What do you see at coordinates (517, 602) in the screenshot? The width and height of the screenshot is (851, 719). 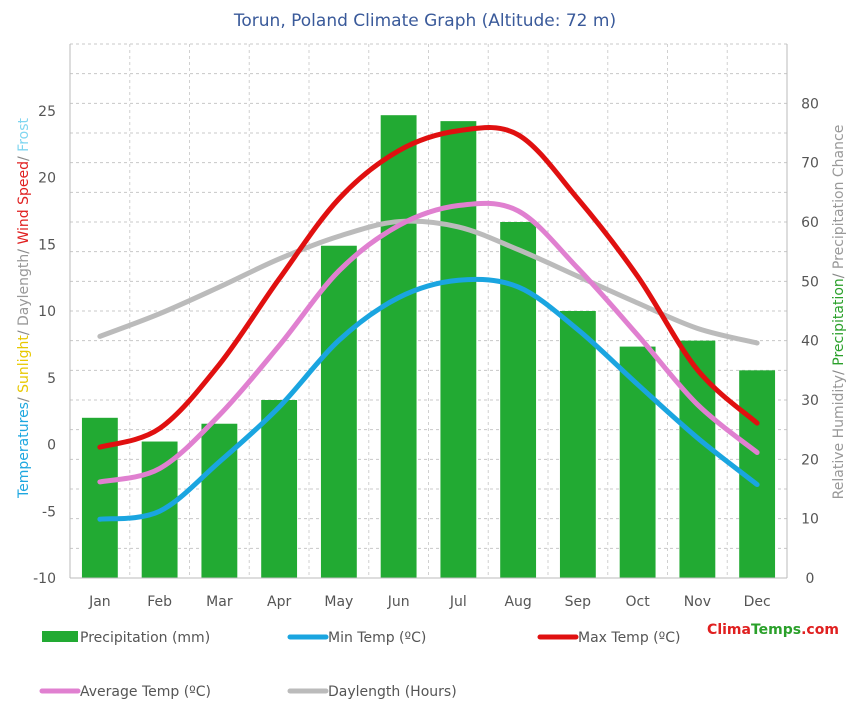 I see `x-tick-aug: Aug` at bounding box center [517, 602].